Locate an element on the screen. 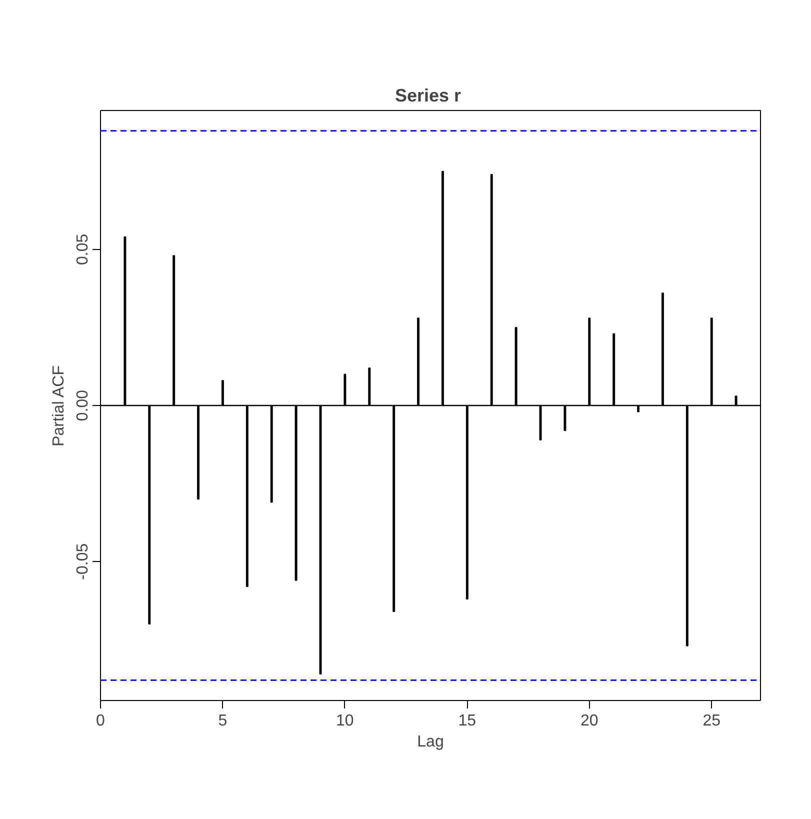  x-axis-title: Lag is located at coordinates (430, 742).